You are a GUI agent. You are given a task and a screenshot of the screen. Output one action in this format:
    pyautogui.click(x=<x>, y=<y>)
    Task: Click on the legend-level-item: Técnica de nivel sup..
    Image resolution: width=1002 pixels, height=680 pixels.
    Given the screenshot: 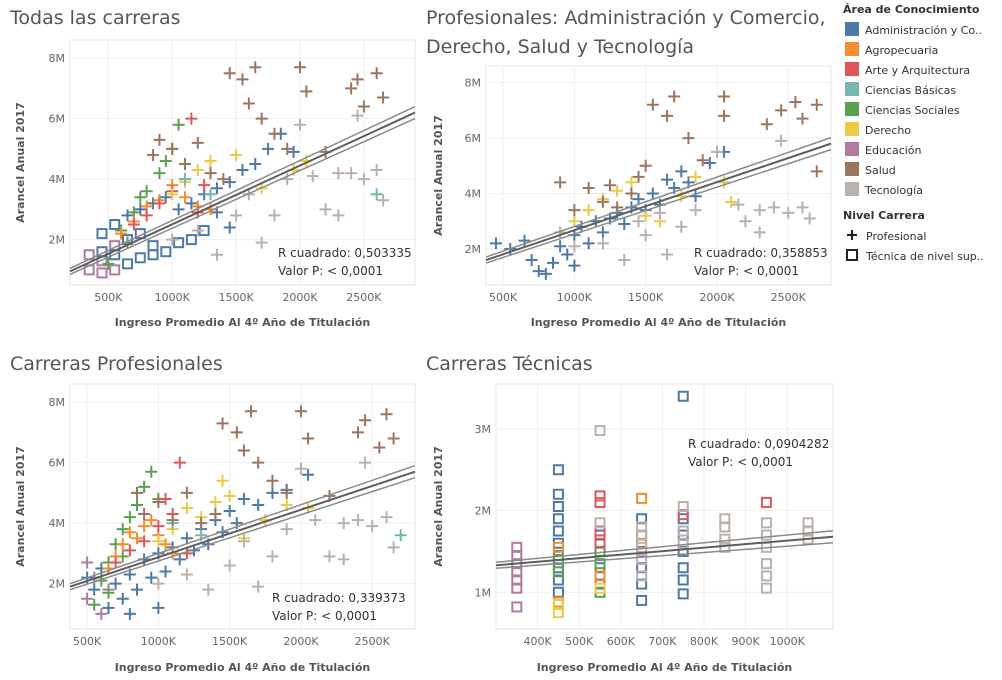 What is the action you would take?
    pyautogui.click(x=915, y=256)
    